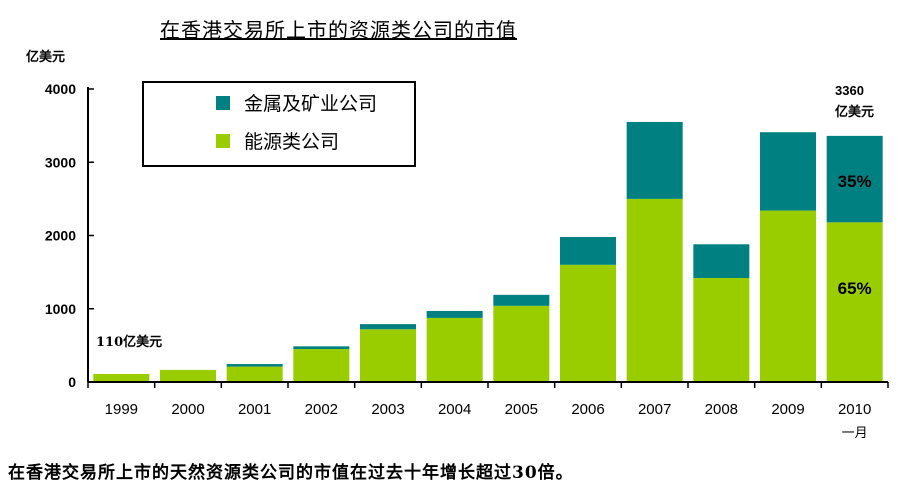  Describe the element at coordinates (254, 409) in the screenshot. I see `x-tick-label: 2001` at that location.